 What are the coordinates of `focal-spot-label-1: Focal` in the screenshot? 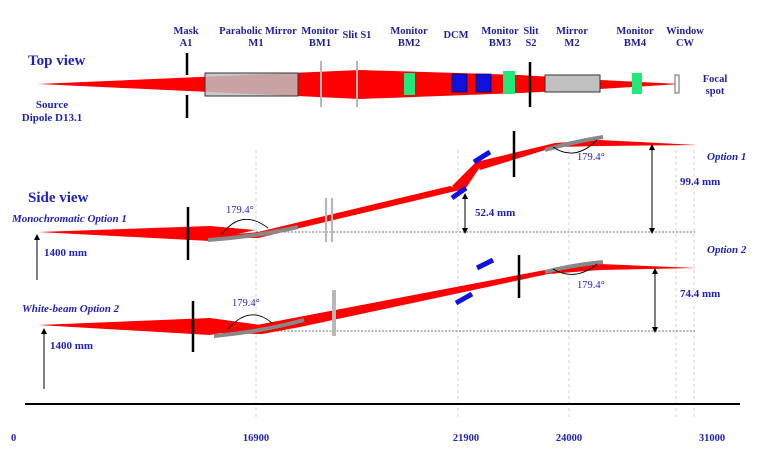 It's located at (715, 79).